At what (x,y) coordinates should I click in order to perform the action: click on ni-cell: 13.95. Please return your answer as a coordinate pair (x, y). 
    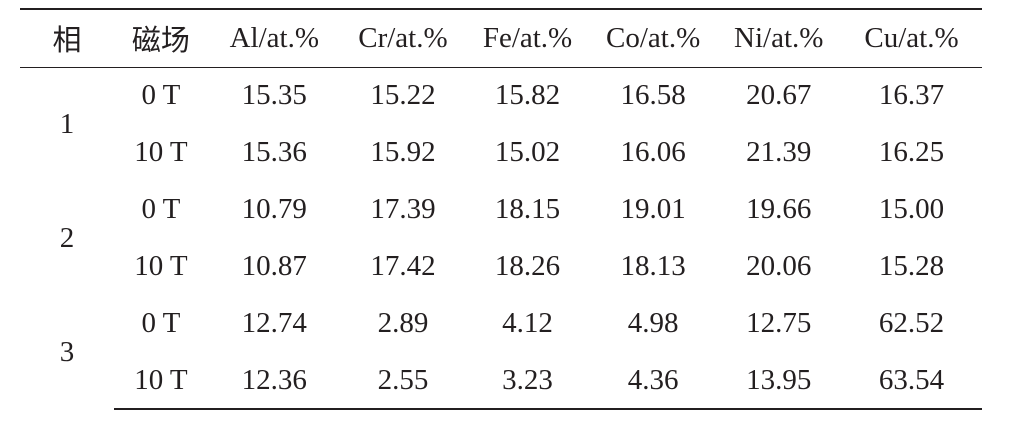
    Looking at the image, I should click on (779, 381).